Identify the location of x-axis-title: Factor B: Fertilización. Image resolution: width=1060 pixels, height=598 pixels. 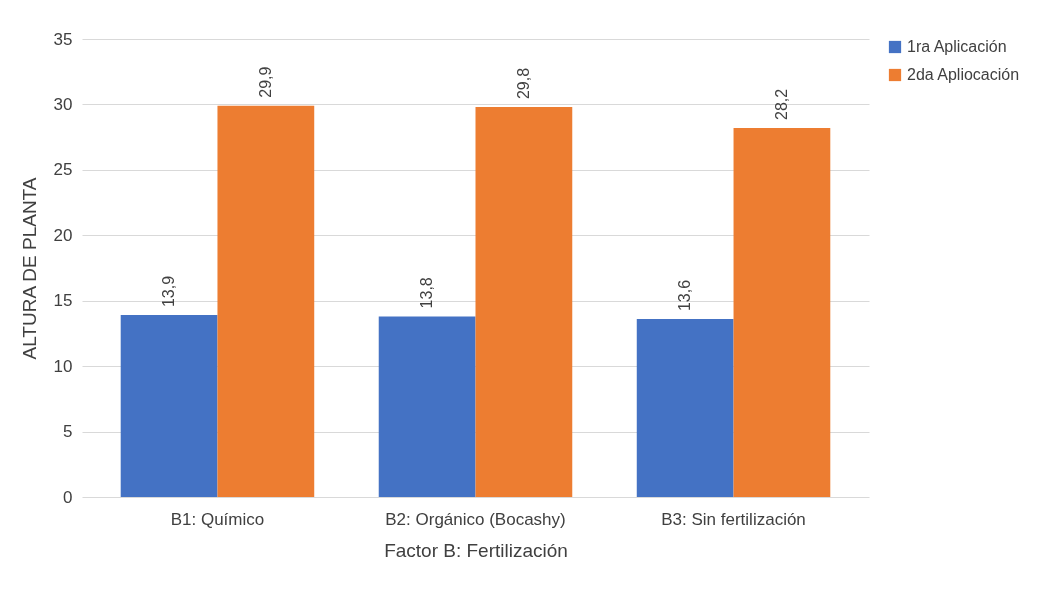
(476, 550).